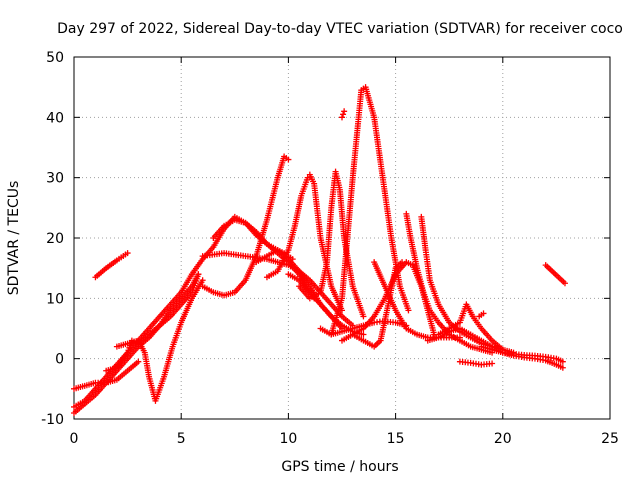 The height and width of the screenshot is (480, 640). I want to click on y-tick-label: 10, so click(55, 299).